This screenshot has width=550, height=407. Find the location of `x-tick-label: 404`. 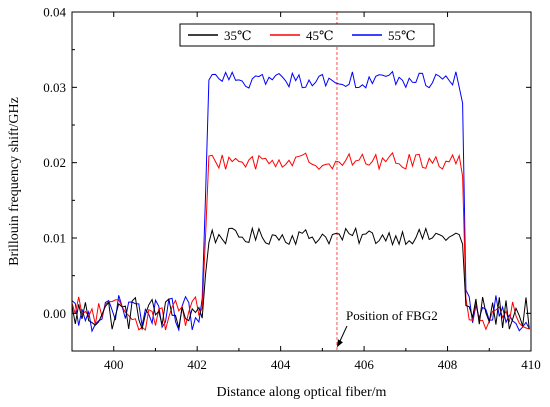

x-tick-label: 404 is located at coordinates (281, 364).